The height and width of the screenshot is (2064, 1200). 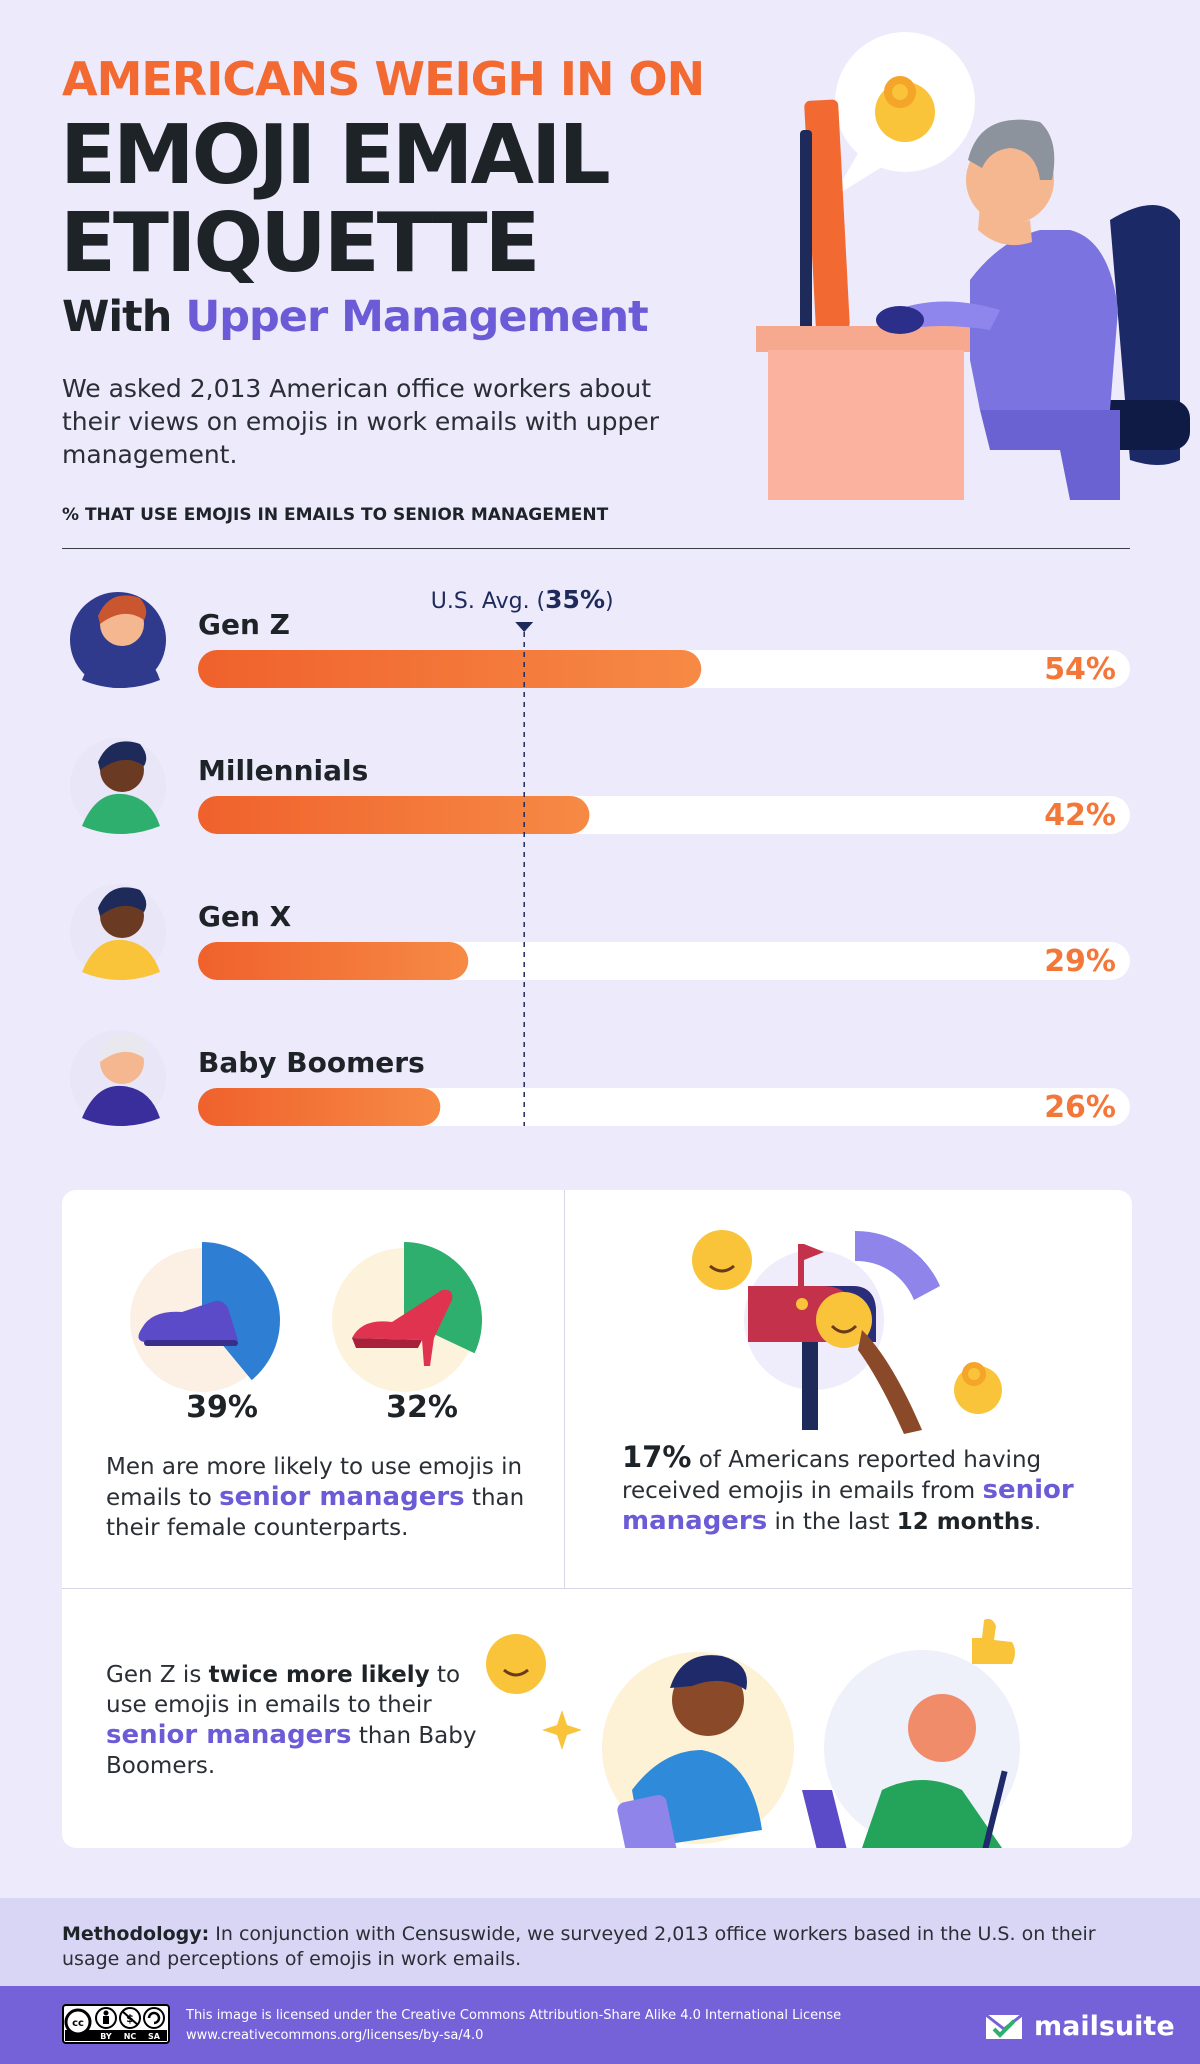 What do you see at coordinates (118, 932) in the screenshot?
I see `avatar-gen-x-icon` at bounding box center [118, 932].